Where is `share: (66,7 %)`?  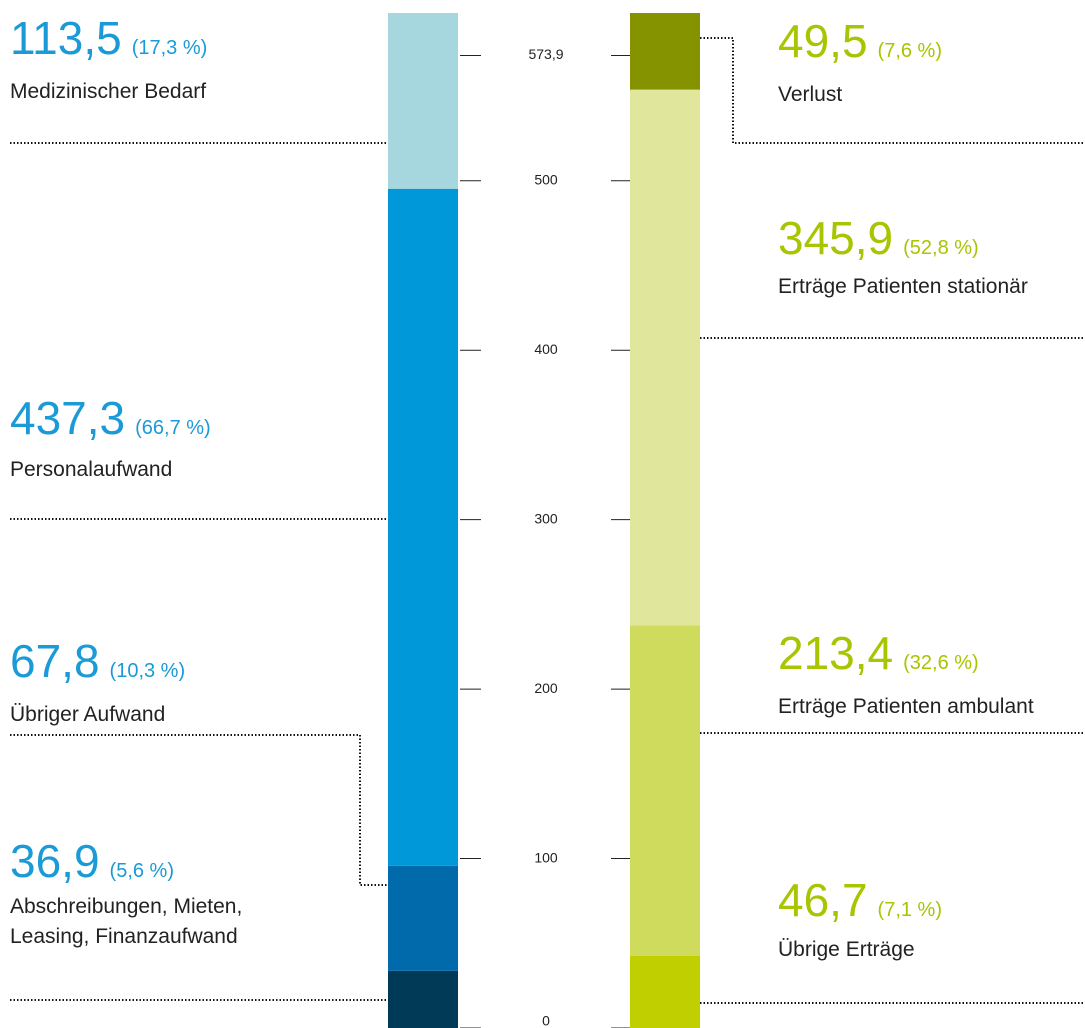 share: (66,7 %) is located at coordinates (173, 428).